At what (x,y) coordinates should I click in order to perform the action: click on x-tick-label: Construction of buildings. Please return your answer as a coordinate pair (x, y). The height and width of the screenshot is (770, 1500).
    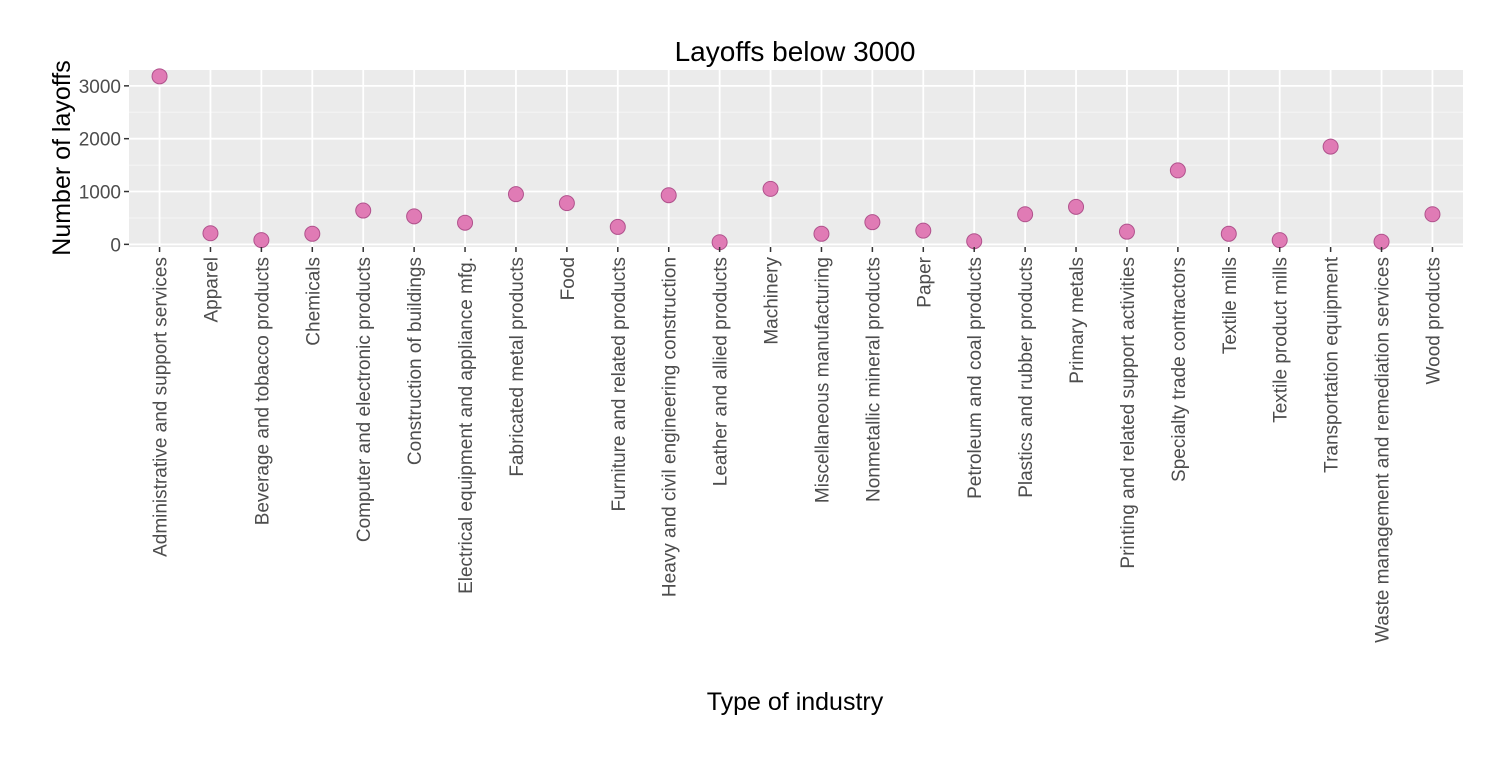
    Looking at the image, I should click on (415, 361).